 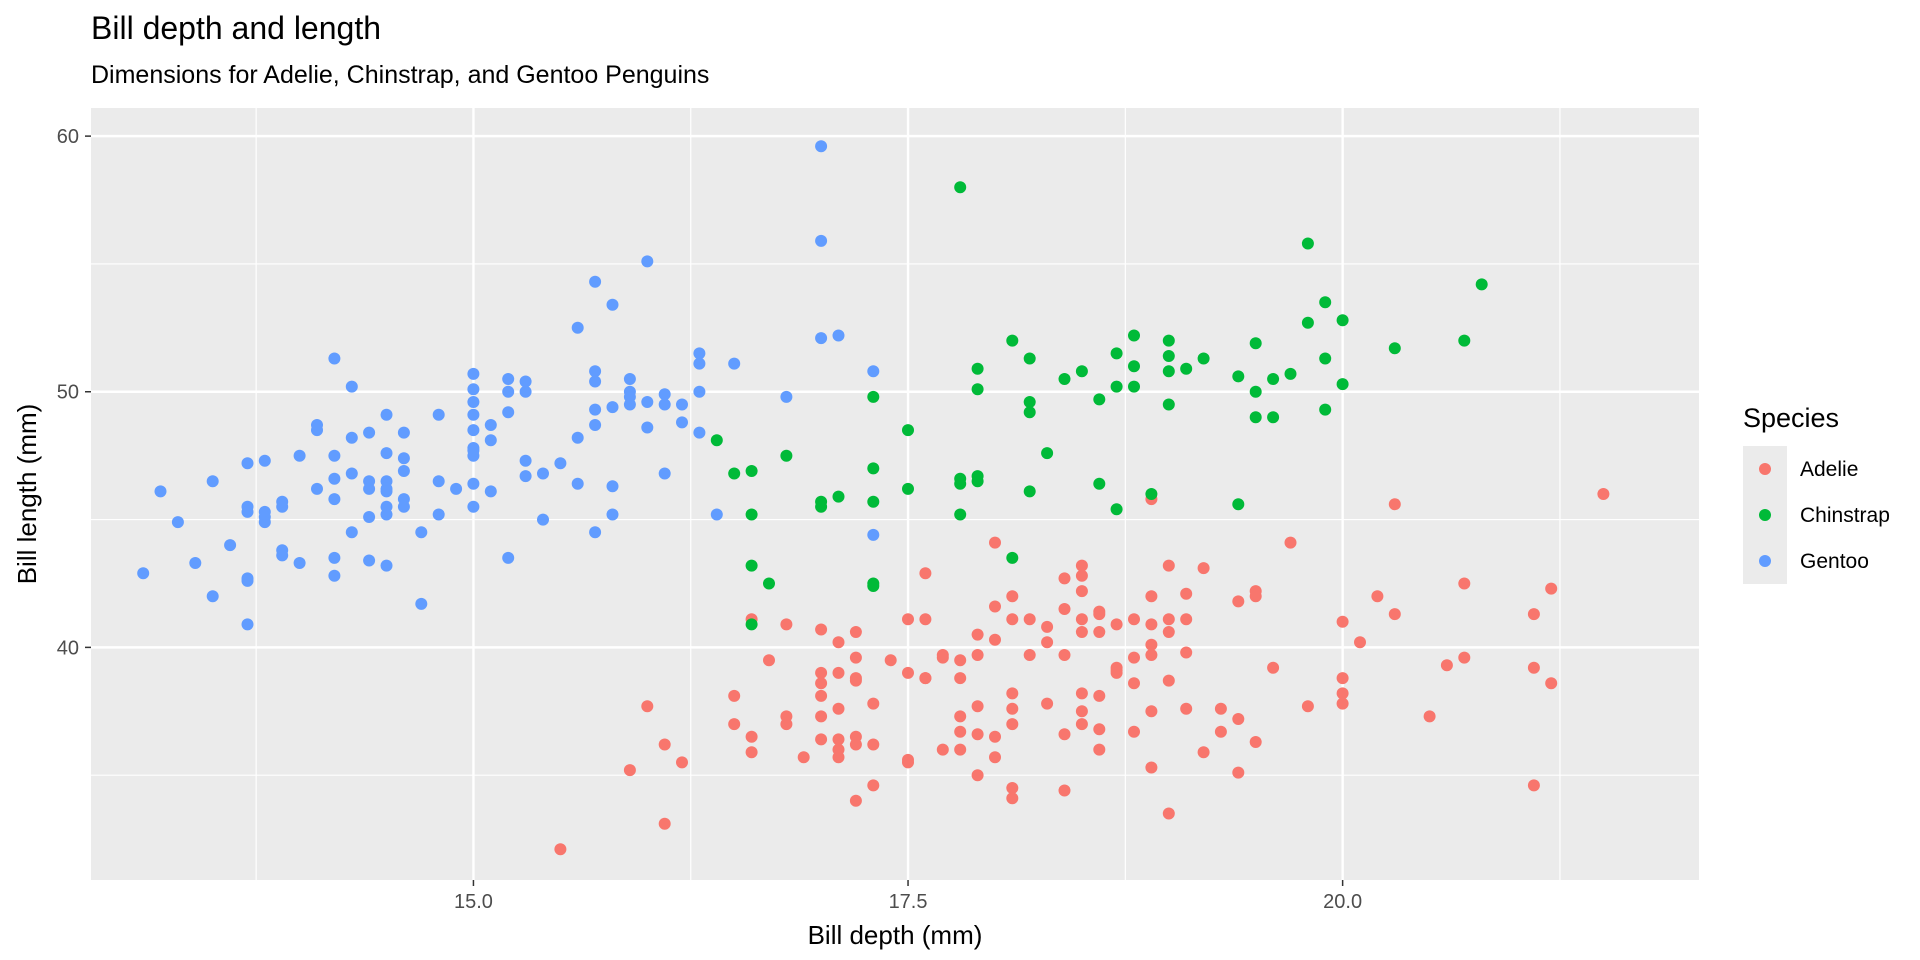 I want to click on legend-label-chinstrap: Chinstrap, so click(x=1845, y=515).